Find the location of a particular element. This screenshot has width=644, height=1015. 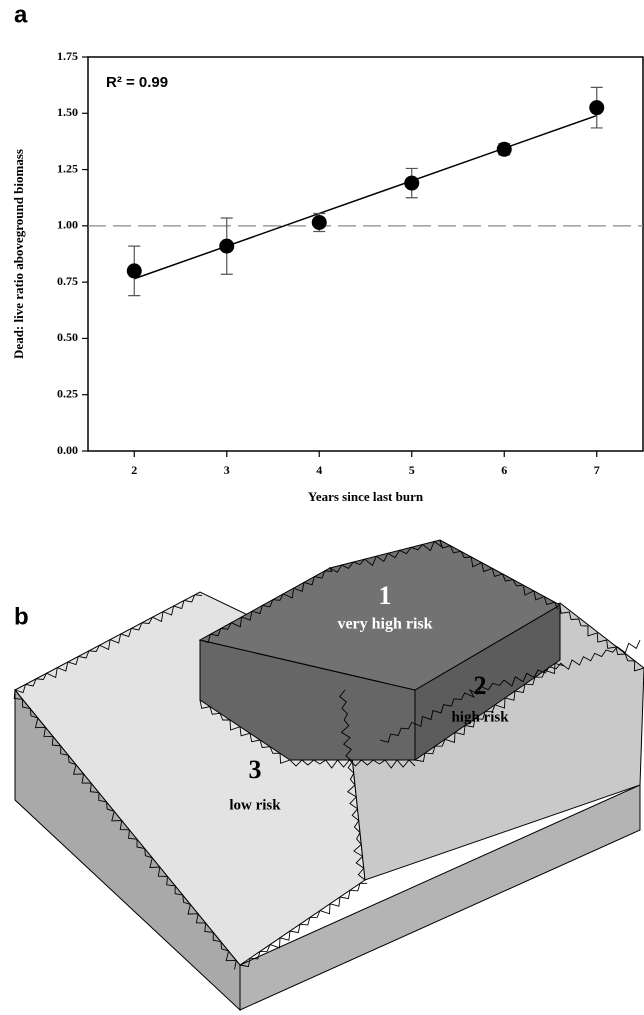

x-tick-label: 2 is located at coordinates (134, 470).